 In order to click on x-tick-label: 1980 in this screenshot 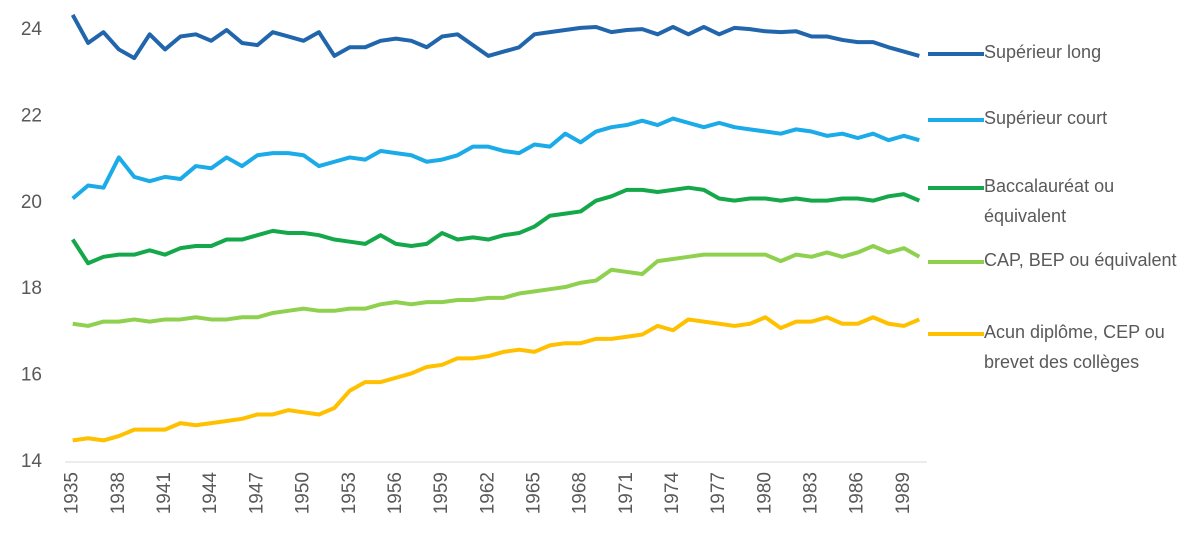, I will do `click(764, 493)`.